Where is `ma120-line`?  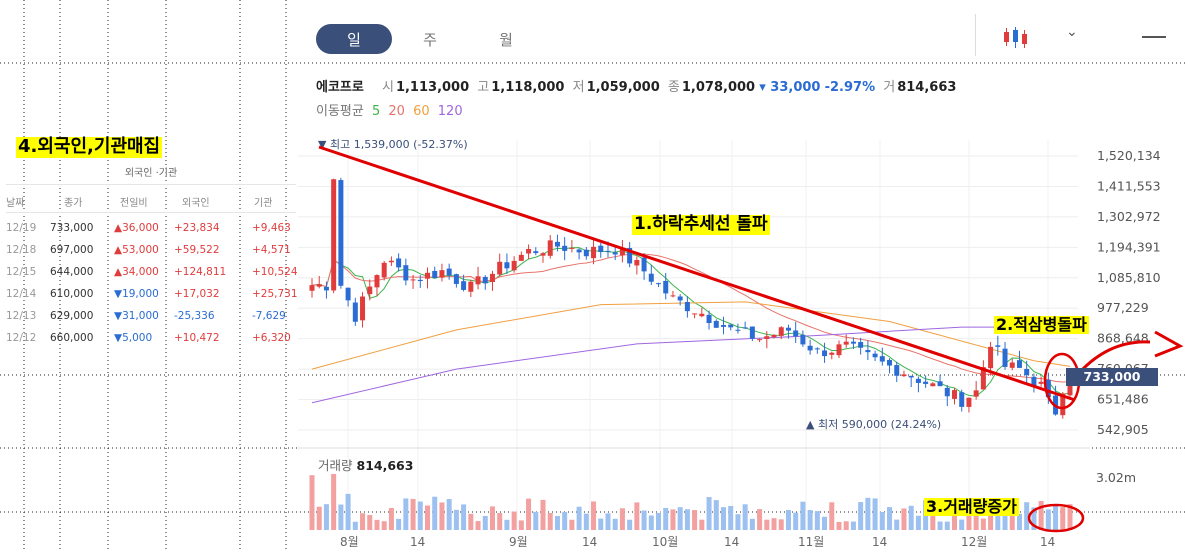
ma120-line is located at coordinates (690, 365).